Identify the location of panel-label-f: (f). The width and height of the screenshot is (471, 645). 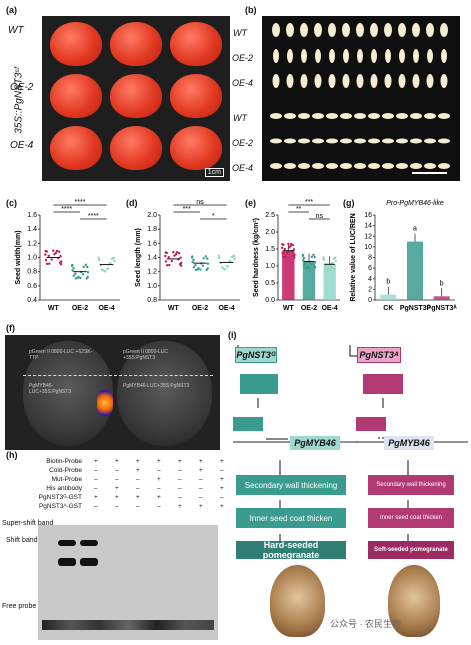
(10, 328).